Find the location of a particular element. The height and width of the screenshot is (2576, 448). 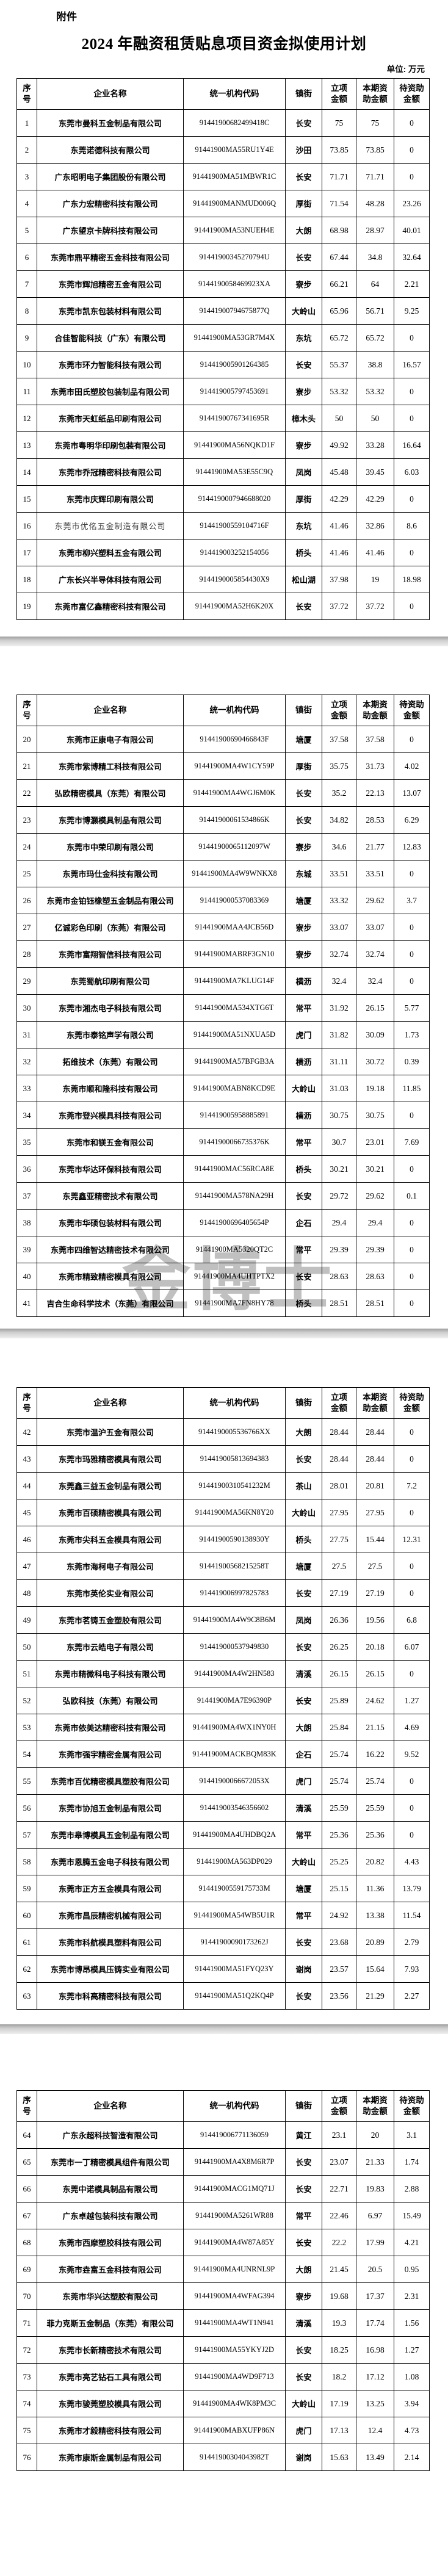

cell-project-amount: 41.46 is located at coordinates (339, 525).